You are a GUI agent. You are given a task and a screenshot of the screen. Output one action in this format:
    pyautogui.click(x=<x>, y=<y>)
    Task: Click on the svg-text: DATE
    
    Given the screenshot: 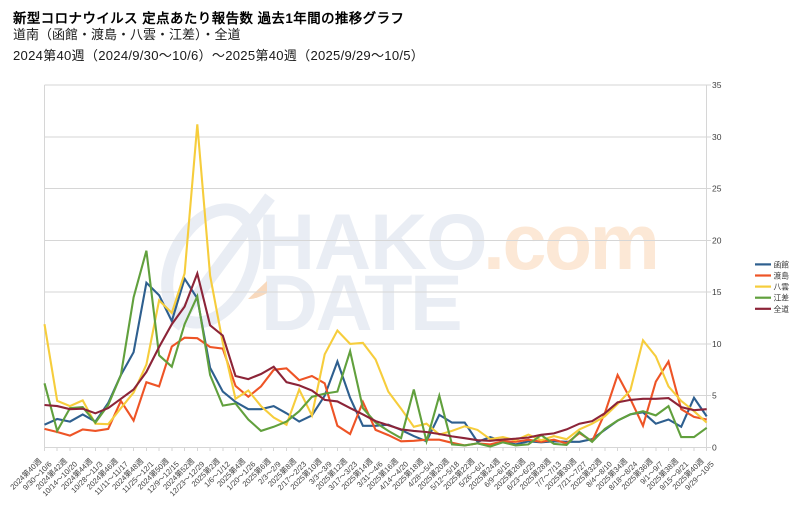 What is the action you would take?
    pyautogui.click(x=360, y=302)
    